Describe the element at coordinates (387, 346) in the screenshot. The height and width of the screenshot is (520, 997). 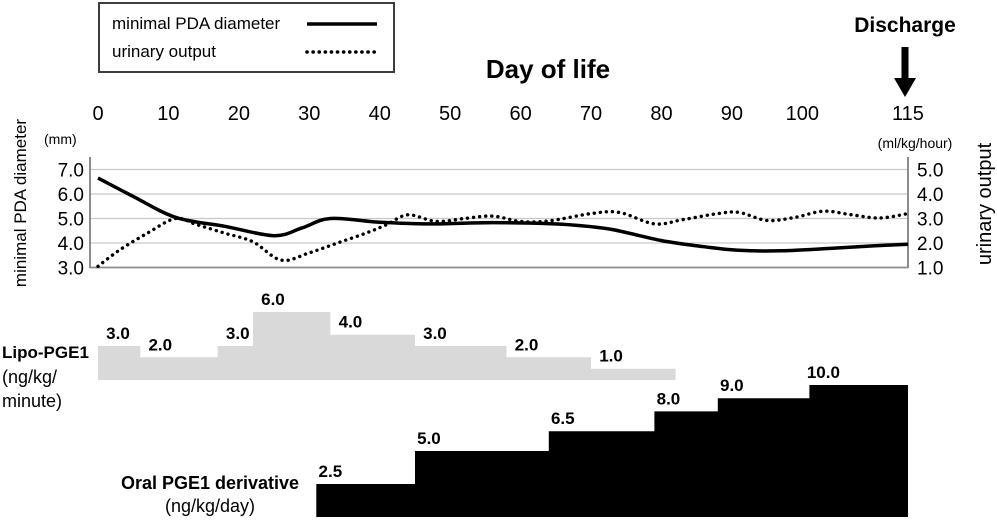
I see `lipo-pge1-bars` at that location.